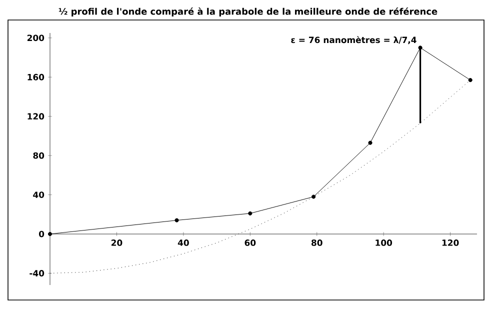  I want to click on x-tick-label: 80, so click(317, 243).